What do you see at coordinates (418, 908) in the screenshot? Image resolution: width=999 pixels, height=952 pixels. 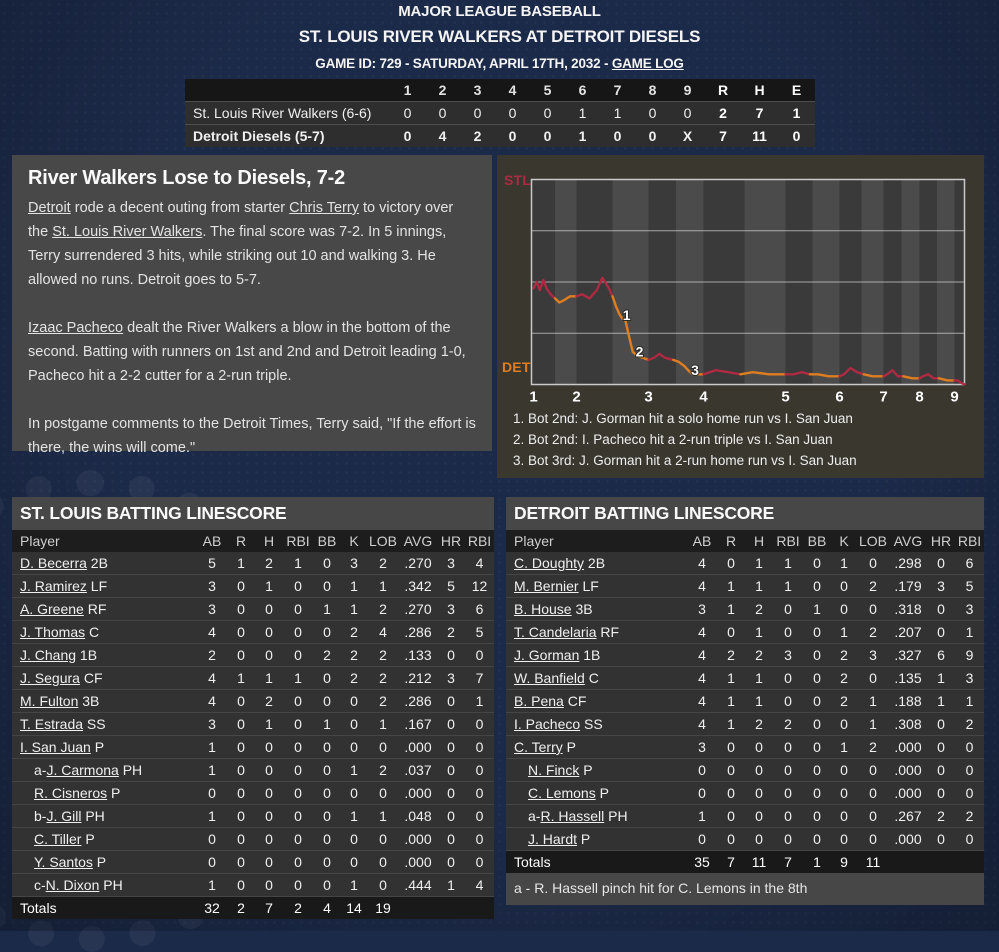 I see `totals-stat` at bounding box center [418, 908].